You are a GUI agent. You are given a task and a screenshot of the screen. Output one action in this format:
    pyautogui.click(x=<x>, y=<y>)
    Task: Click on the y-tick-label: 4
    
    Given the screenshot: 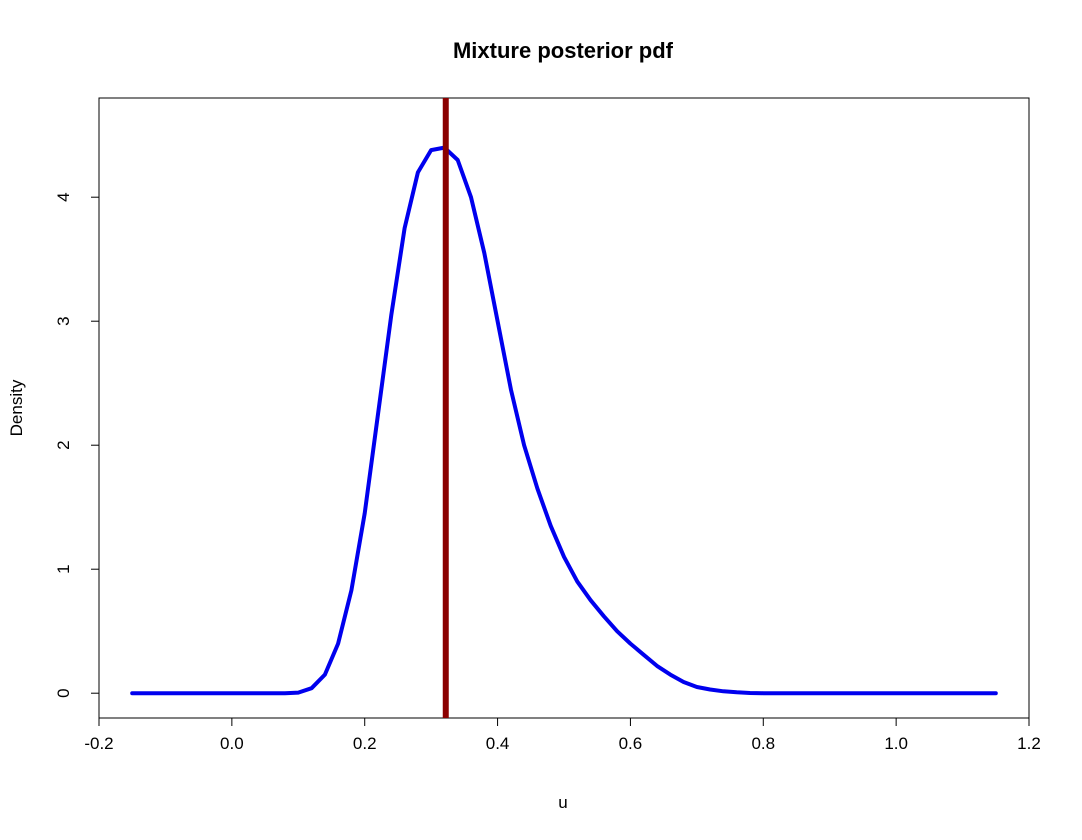 What is the action you would take?
    pyautogui.click(x=63, y=196)
    